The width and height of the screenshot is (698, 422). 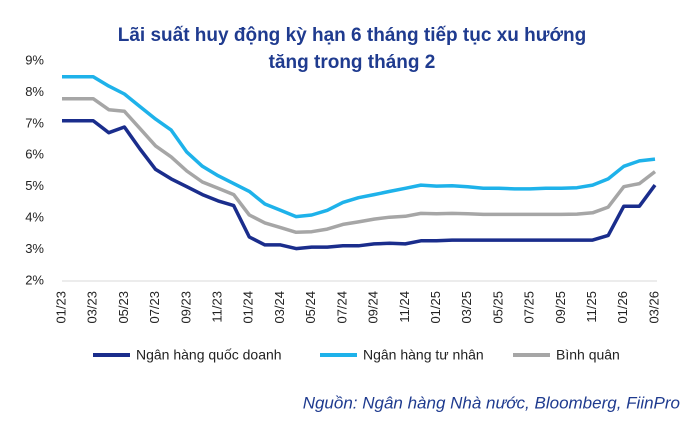 What do you see at coordinates (123, 307) in the screenshot?
I see `x-tick-label: 05/23` at bounding box center [123, 307].